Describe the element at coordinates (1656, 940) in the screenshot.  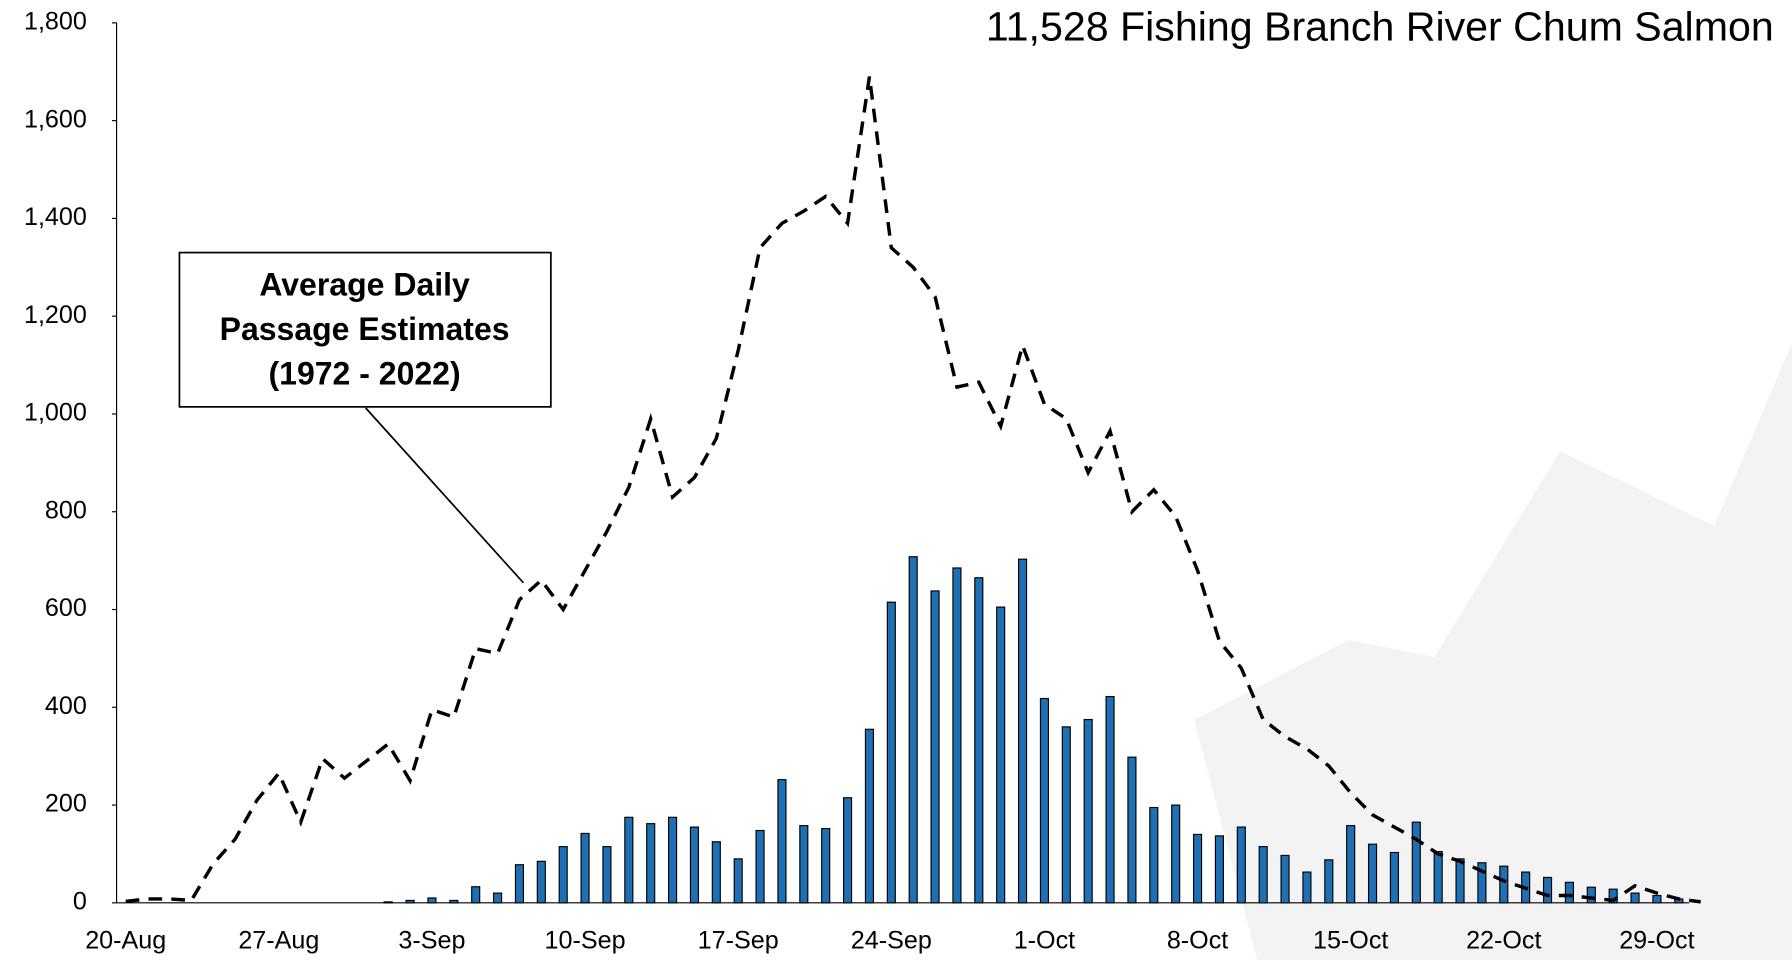
I see `x-tick-label: 29-Oct` at that location.